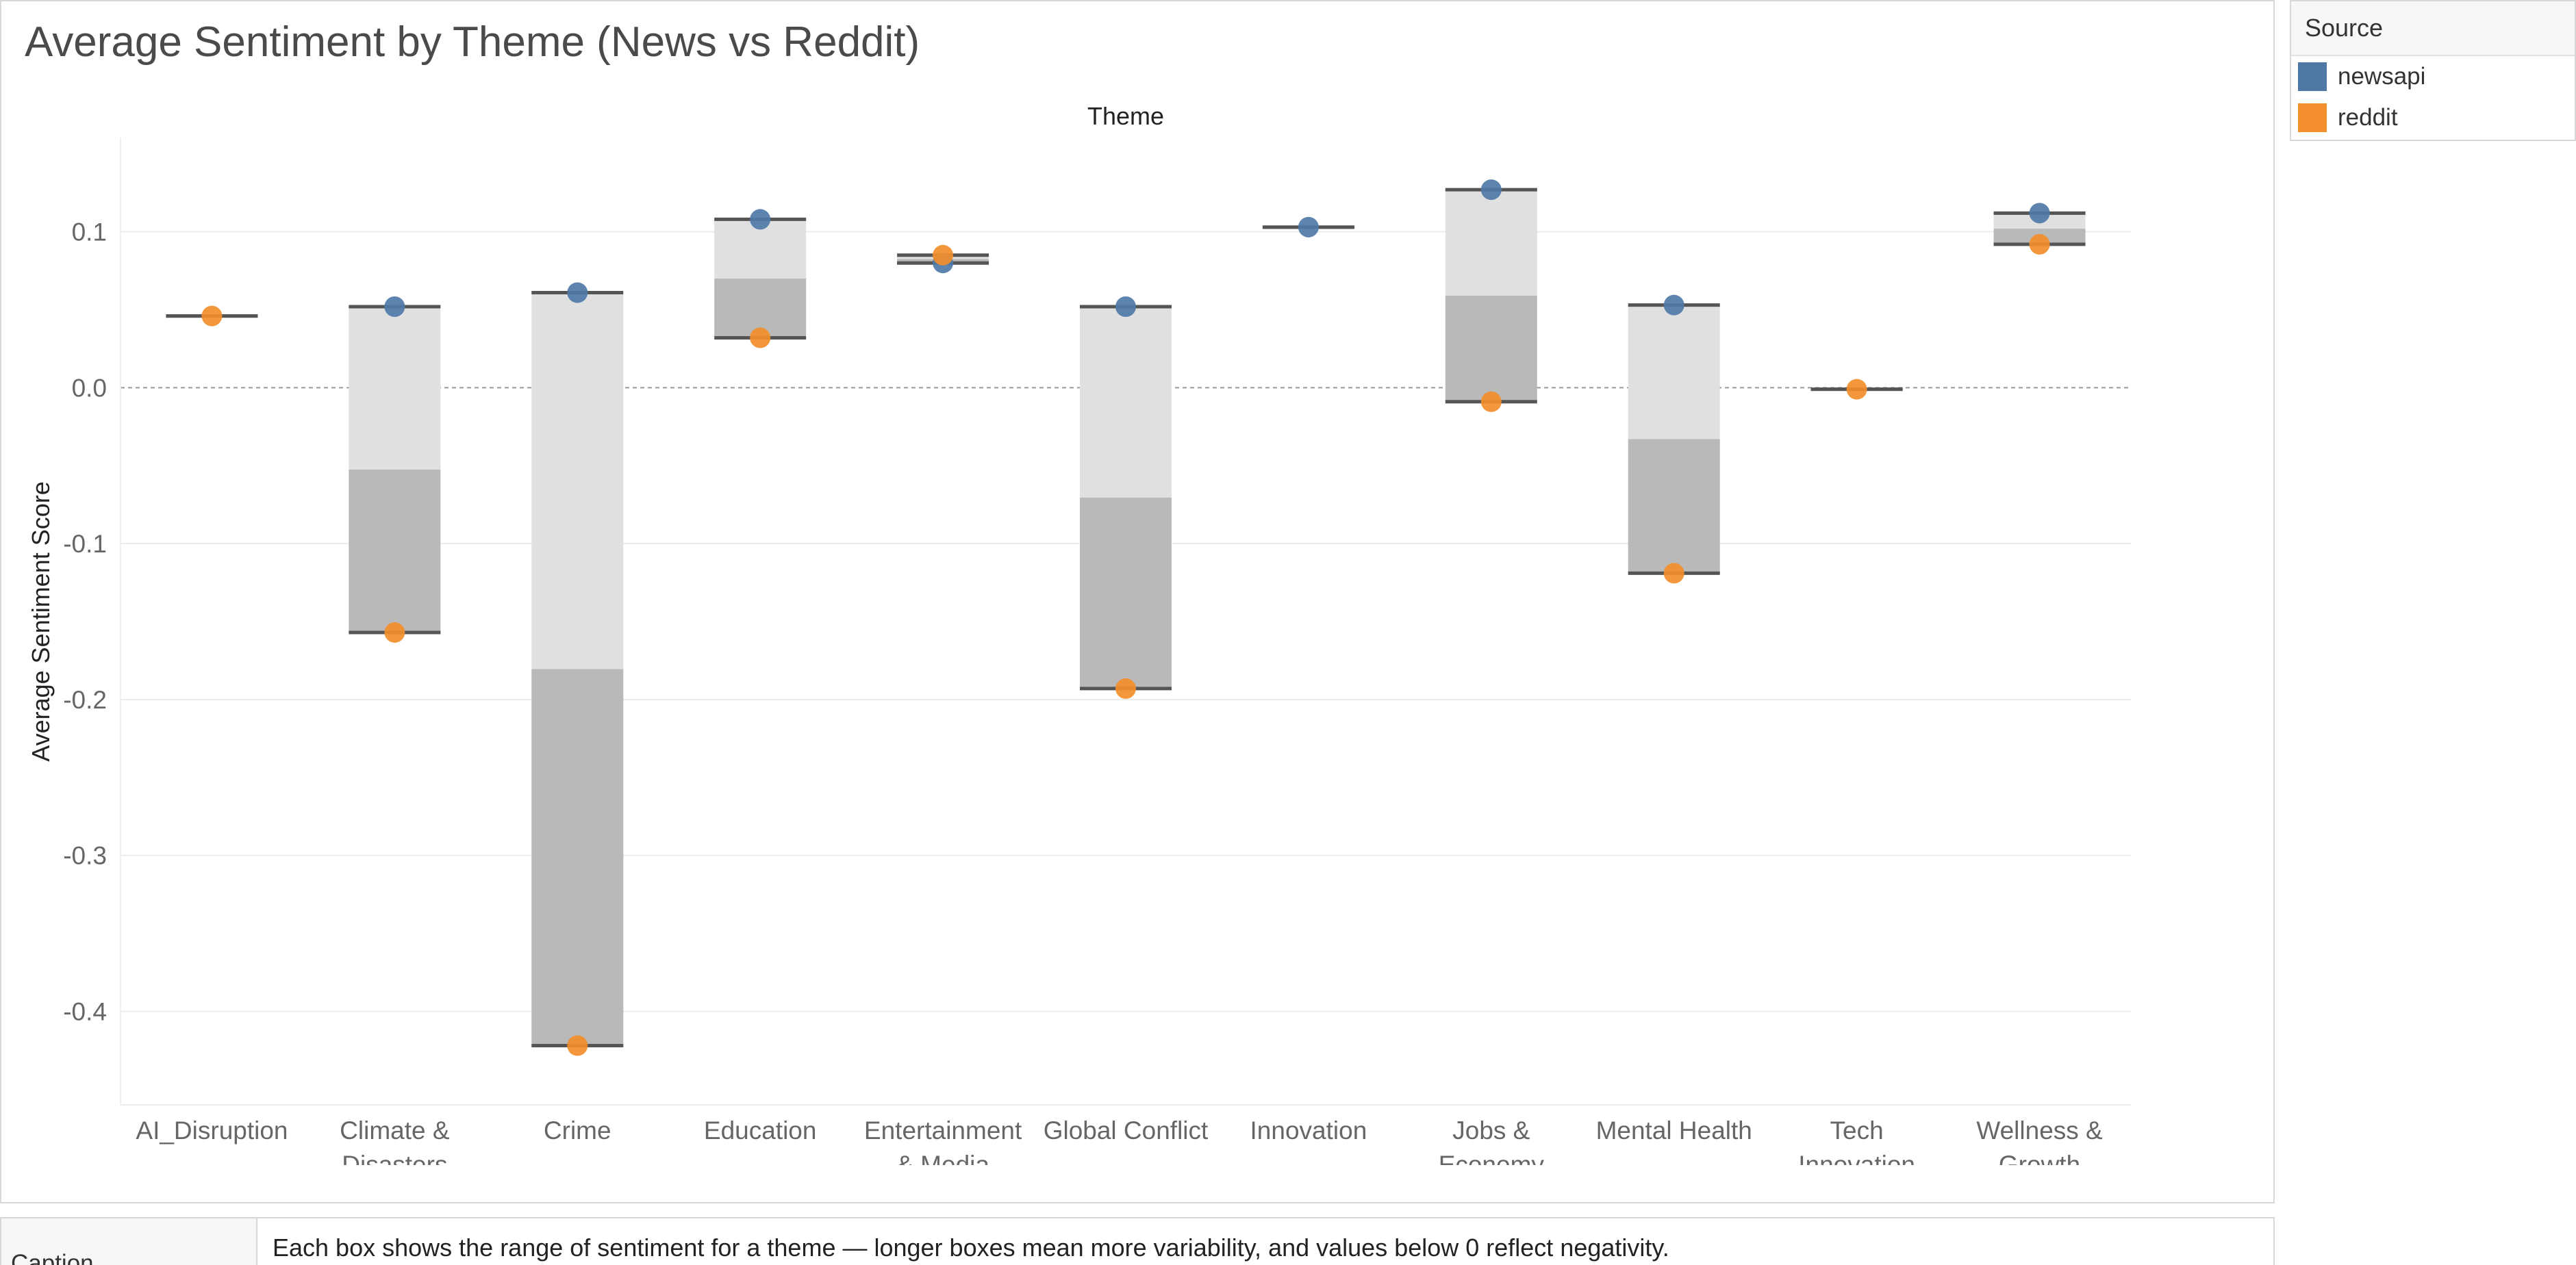 The width and height of the screenshot is (2576, 1265). What do you see at coordinates (41, 621) in the screenshot?
I see `y-axis-label: Average Sentiment Score` at bounding box center [41, 621].